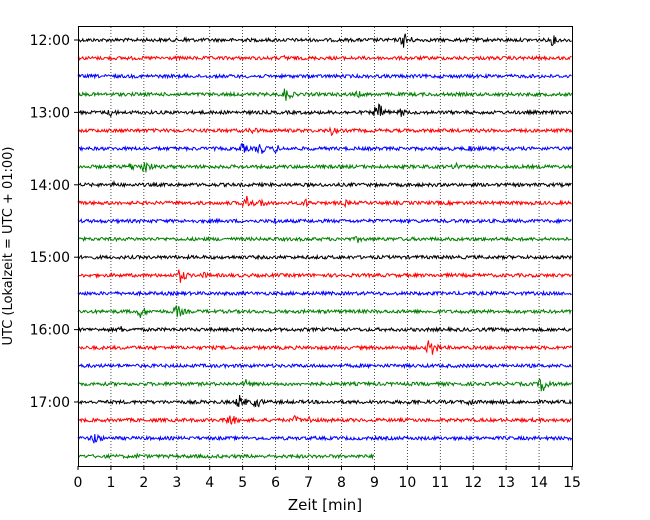 The image size is (650, 520). I want to click on x-tick-label: 11, so click(440, 483).